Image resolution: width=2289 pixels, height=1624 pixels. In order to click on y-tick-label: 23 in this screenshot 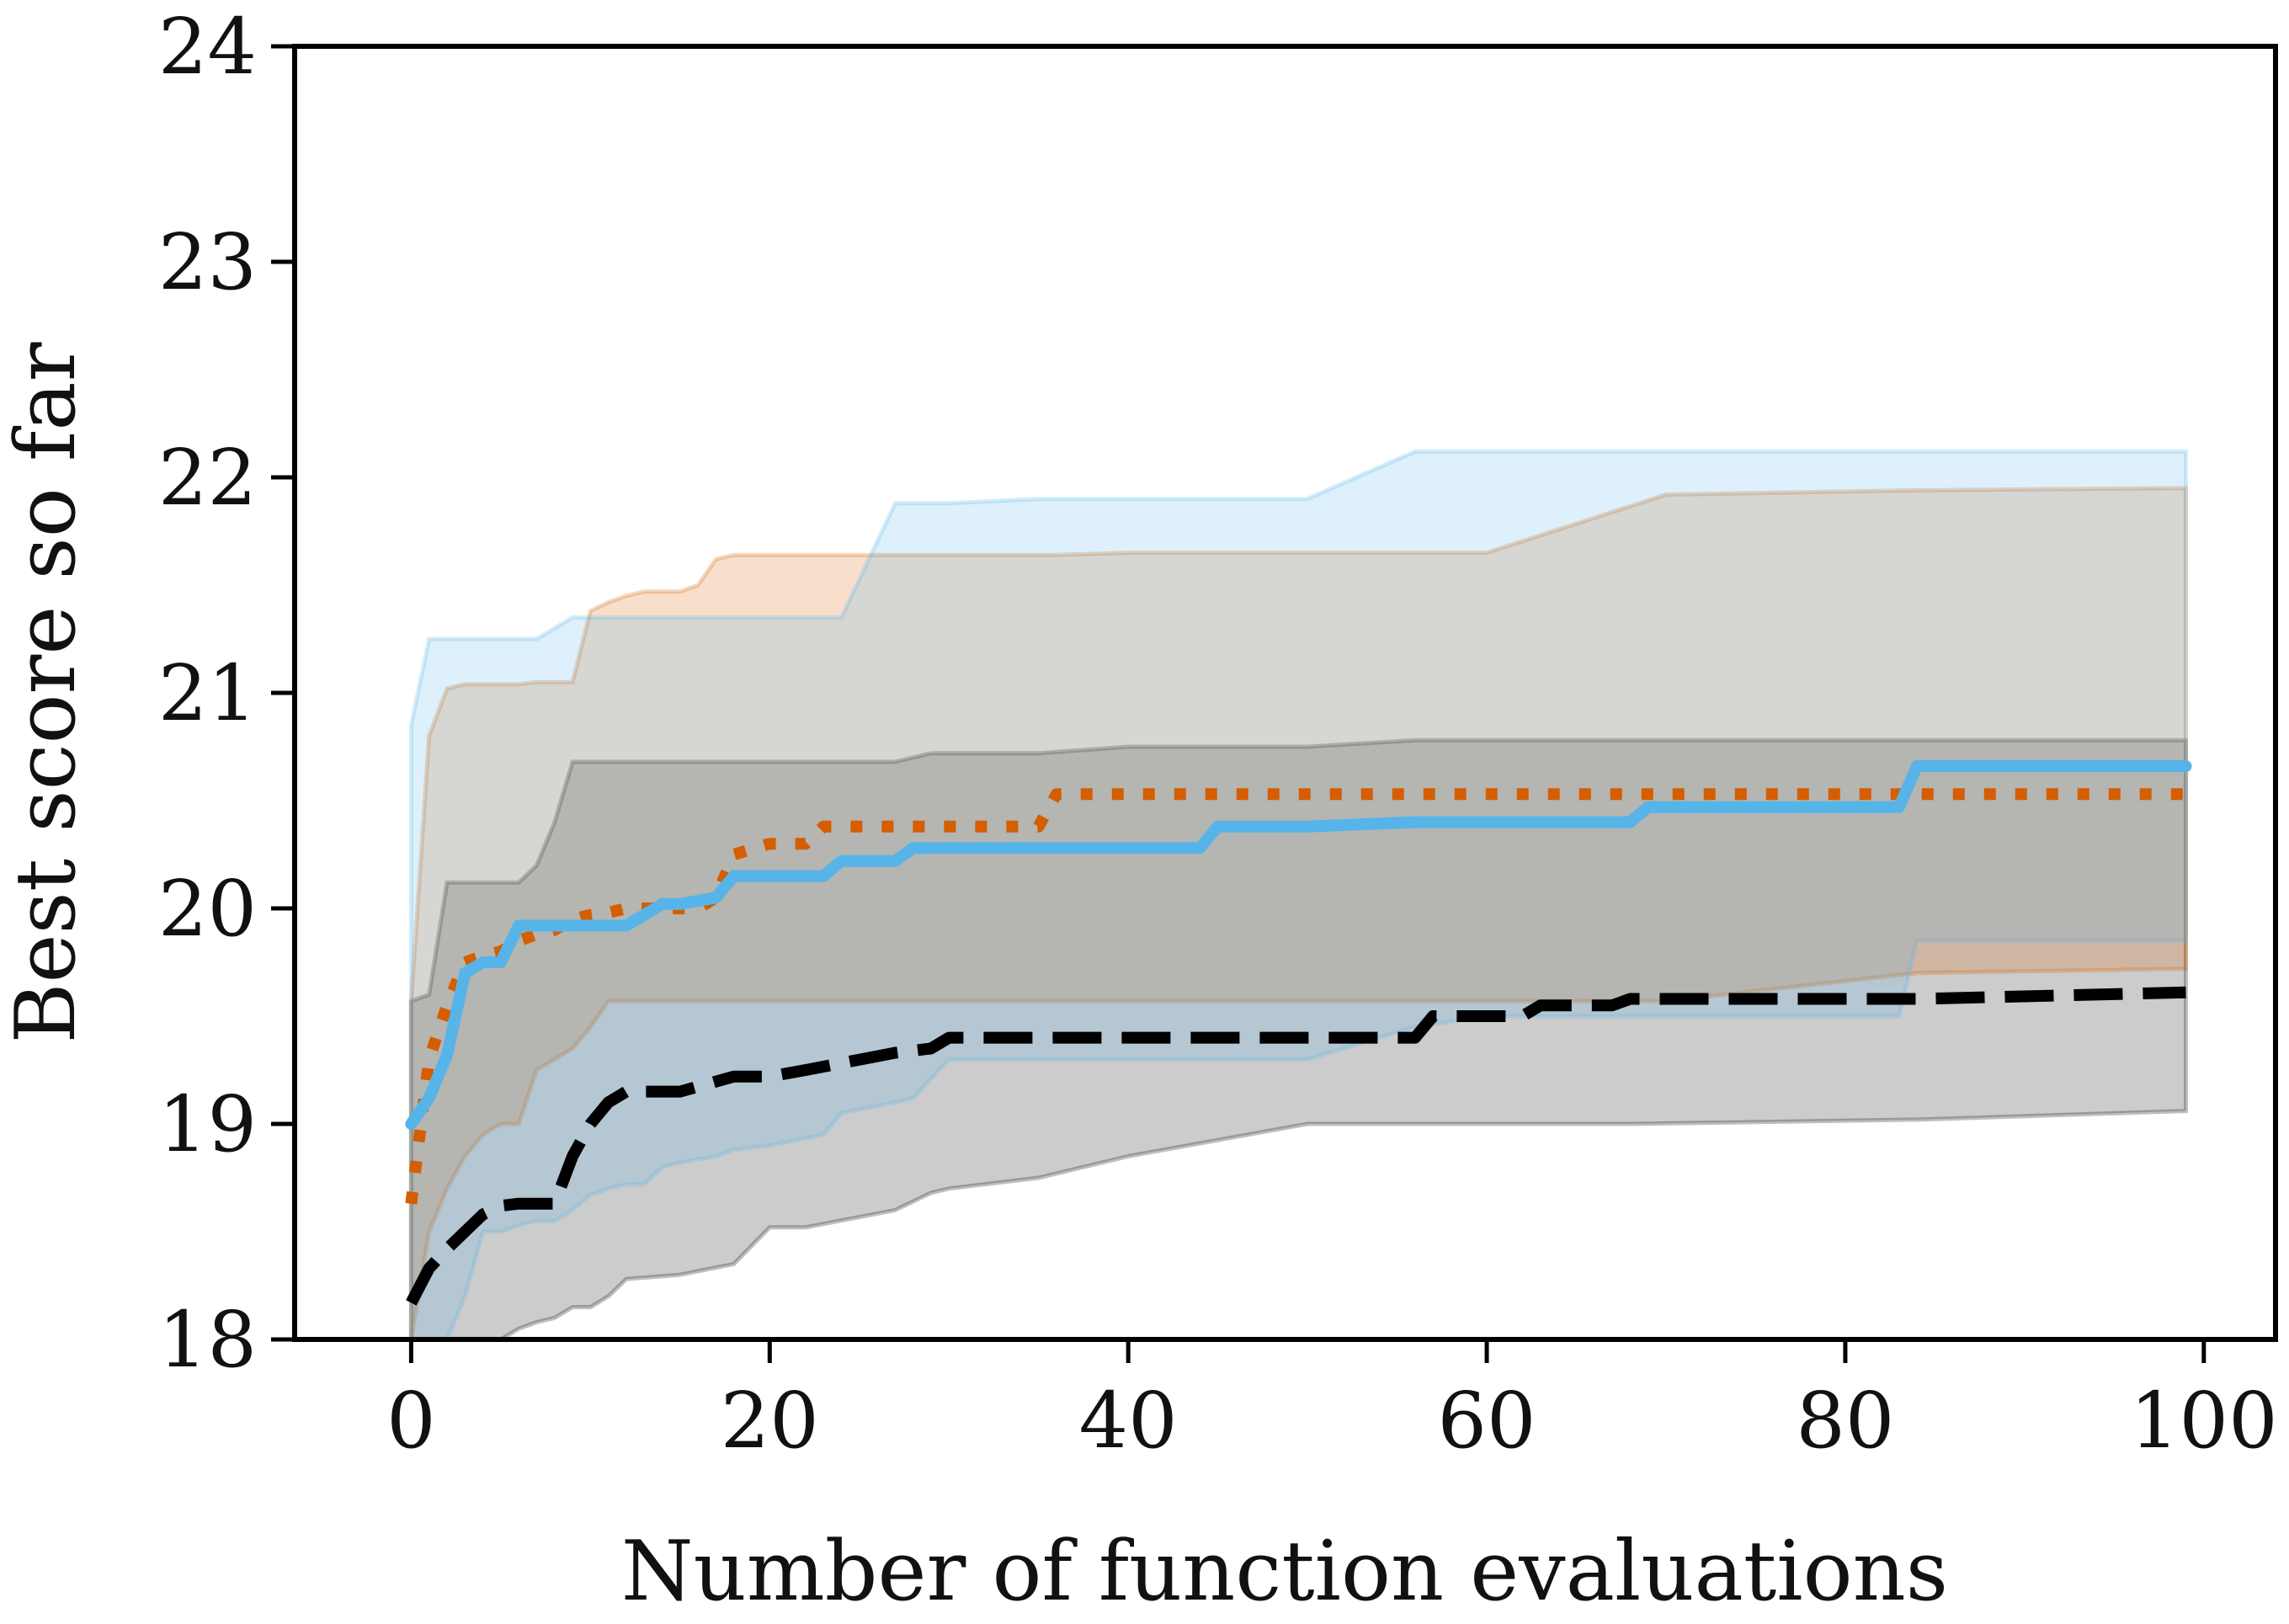, I will do `click(207, 262)`.